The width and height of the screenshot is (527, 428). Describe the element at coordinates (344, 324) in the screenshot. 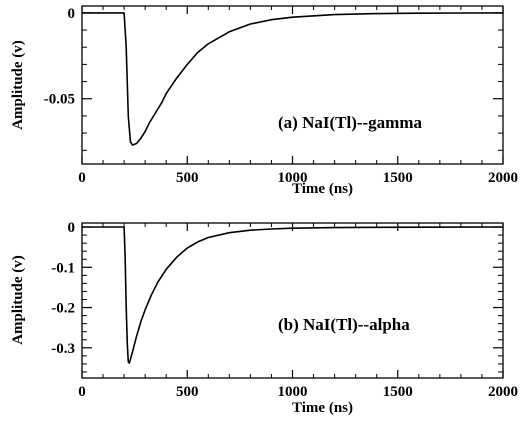

I see `panel-annotation: (b) NaI(Tl)--alpha` at that location.